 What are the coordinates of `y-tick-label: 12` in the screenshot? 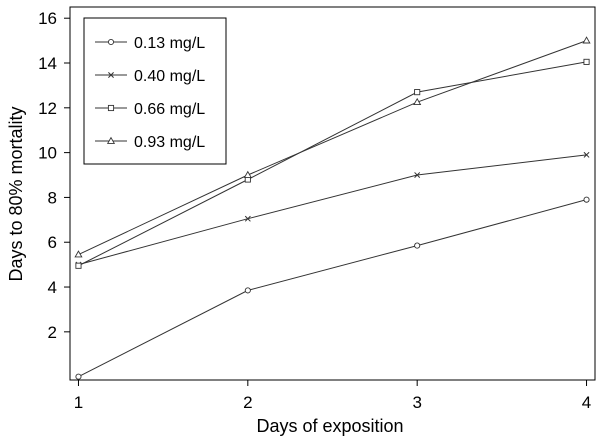 It's located at (47, 108).